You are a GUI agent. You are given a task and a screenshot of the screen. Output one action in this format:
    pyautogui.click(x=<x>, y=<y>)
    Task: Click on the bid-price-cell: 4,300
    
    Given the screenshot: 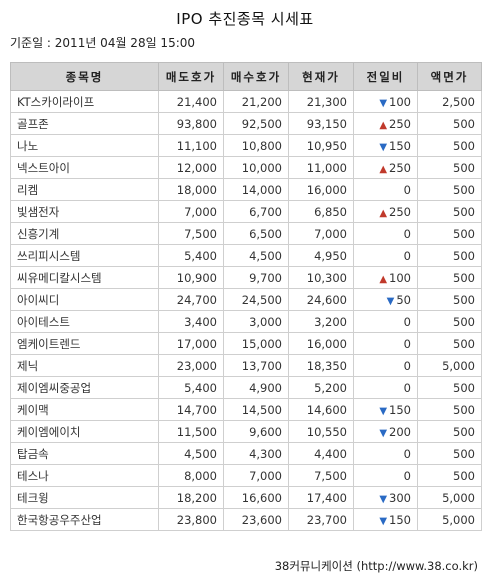 What is the action you would take?
    pyautogui.click(x=256, y=453)
    